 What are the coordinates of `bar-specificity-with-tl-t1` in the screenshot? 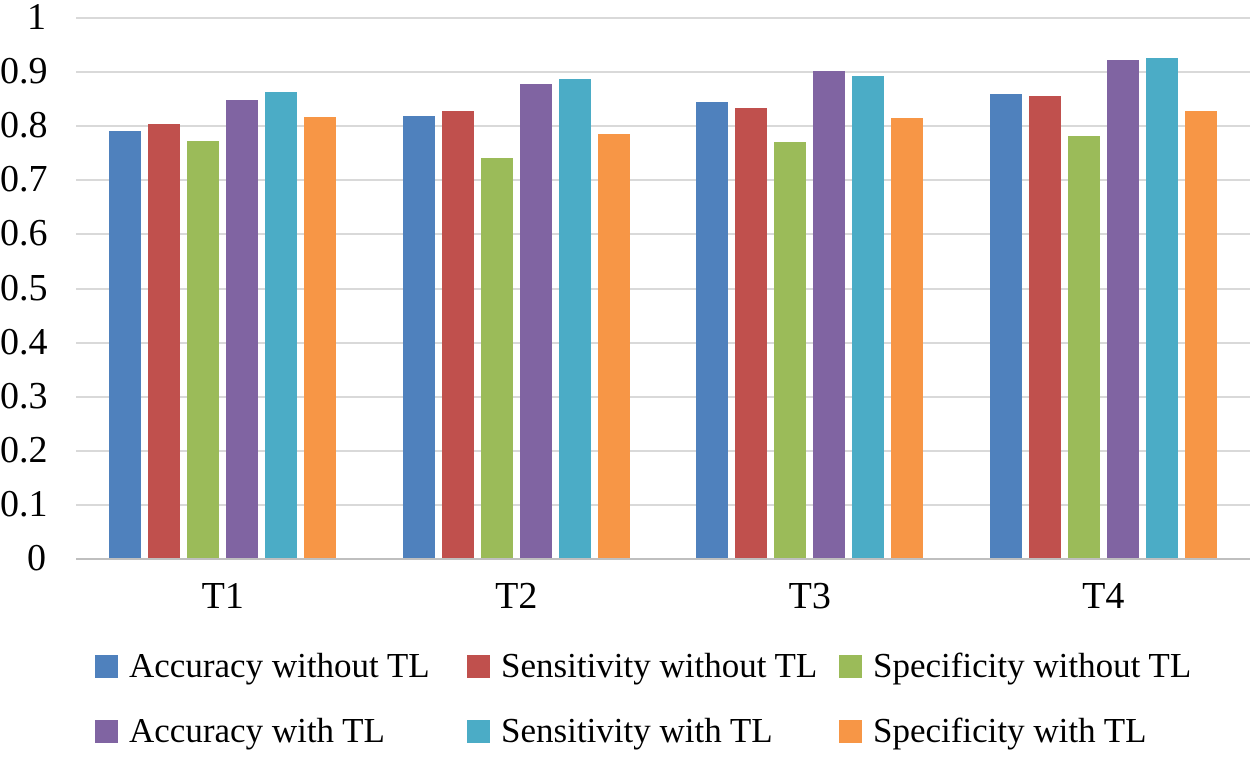 It's located at (320, 337).